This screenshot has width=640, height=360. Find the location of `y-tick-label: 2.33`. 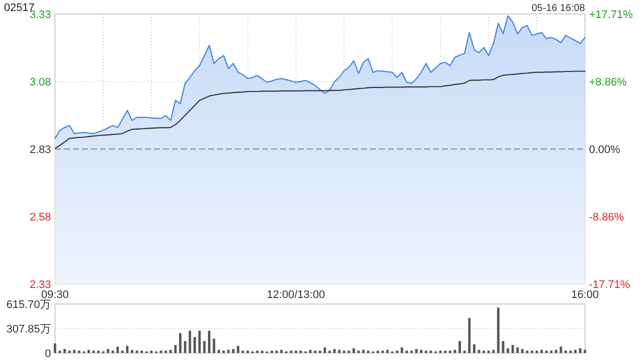

y-tick-label: 2.33 is located at coordinates (40, 285).